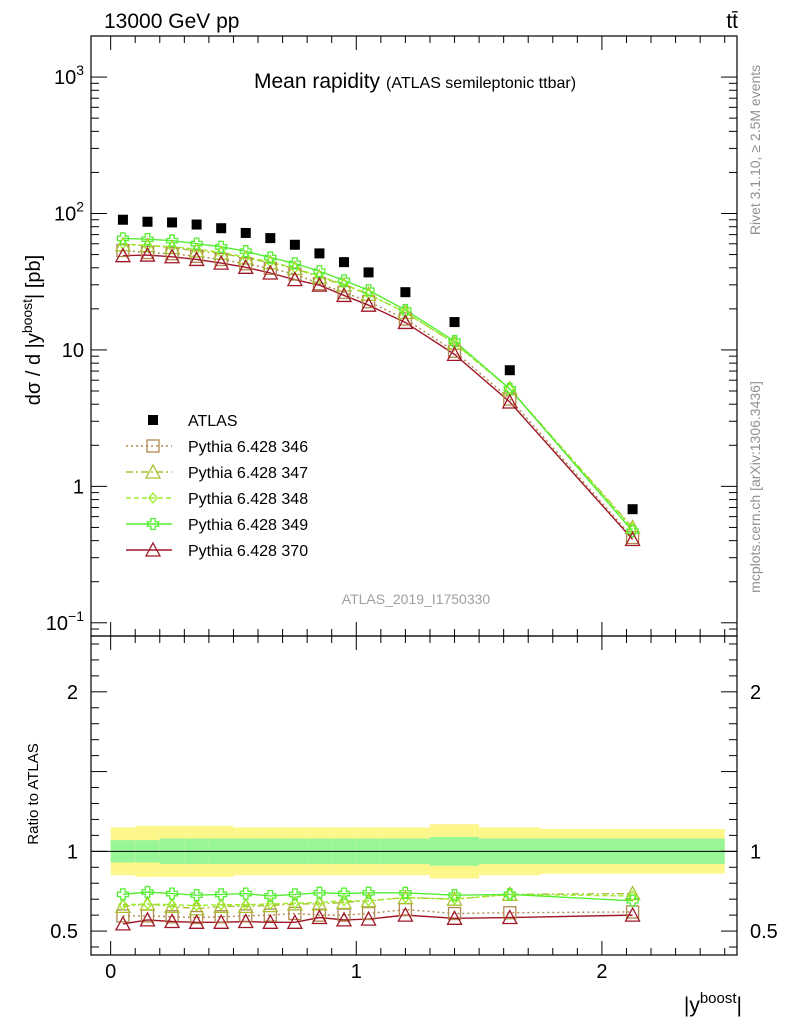  What do you see at coordinates (248, 499) in the screenshot?
I see `legend-label-2: Pythia 6.428 348` at bounding box center [248, 499].